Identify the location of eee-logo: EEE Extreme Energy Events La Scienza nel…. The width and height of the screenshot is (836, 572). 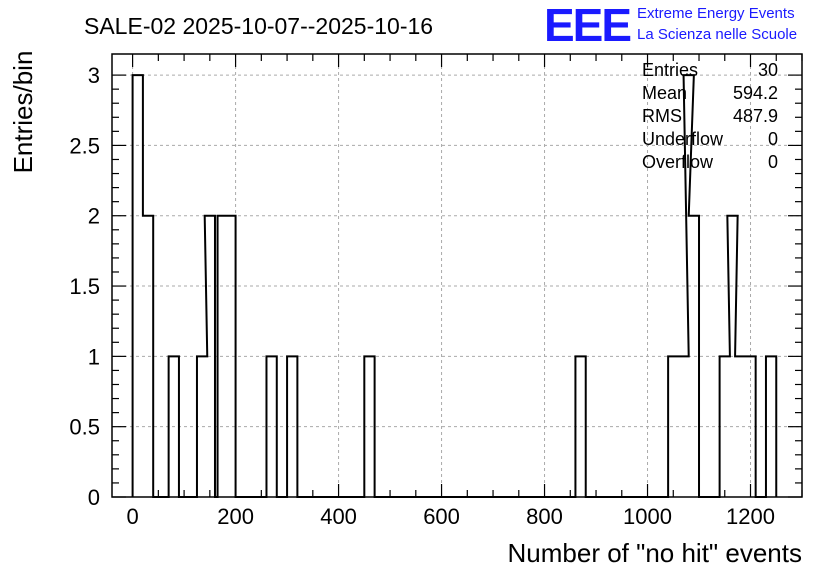
(670, 25).